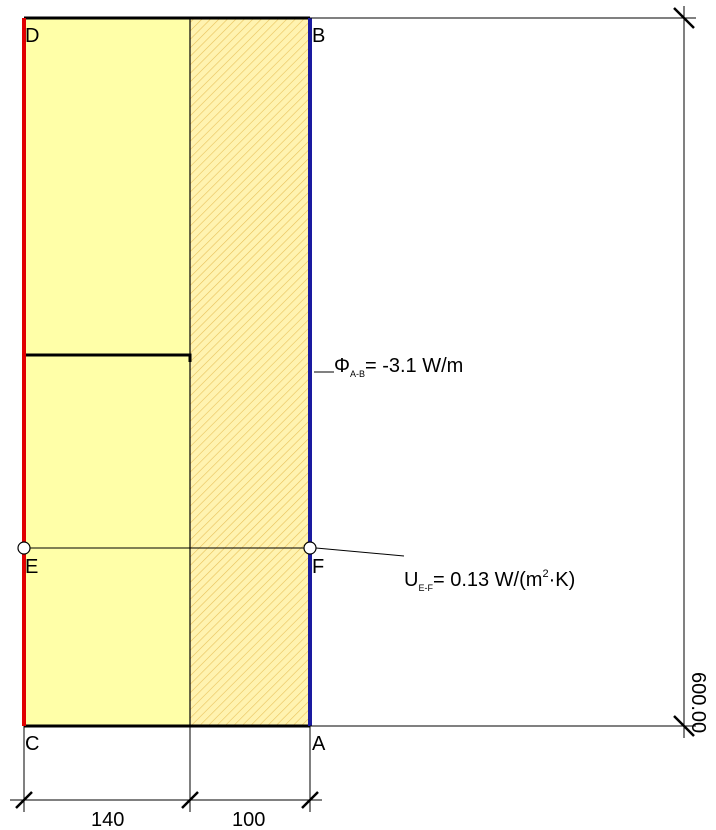 The height and width of the screenshot is (830, 716). What do you see at coordinates (248, 819) in the screenshot?
I see `width-layer-2-label: 100` at bounding box center [248, 819].